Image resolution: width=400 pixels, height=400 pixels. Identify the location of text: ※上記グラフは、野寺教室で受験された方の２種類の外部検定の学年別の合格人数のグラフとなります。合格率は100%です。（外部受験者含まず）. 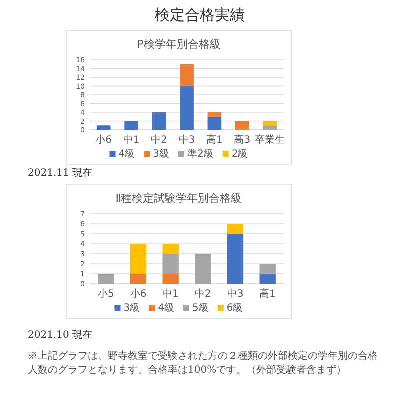
(203, 364).